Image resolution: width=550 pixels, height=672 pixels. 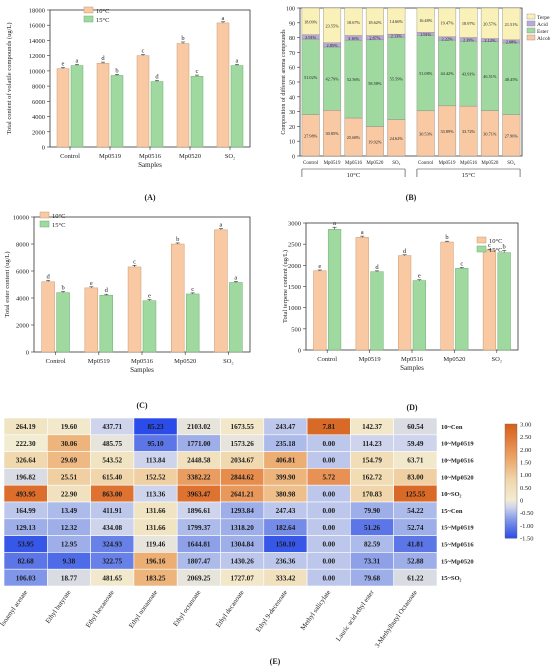 I want to click on heatmap-cell-value: 324.93, so click(x=112, y=545).